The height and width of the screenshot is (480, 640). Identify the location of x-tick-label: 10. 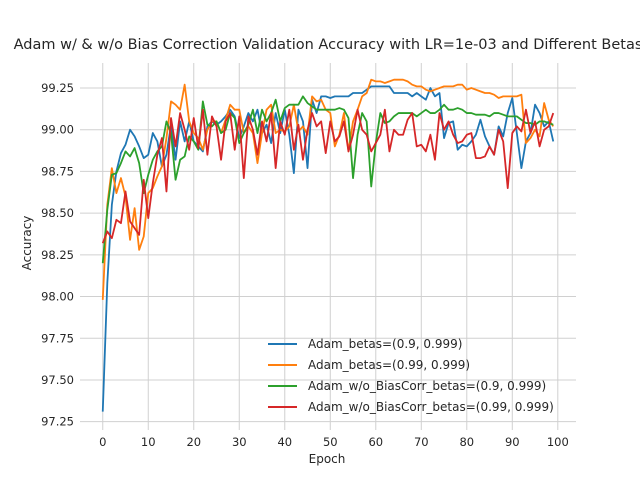
(148, 442).